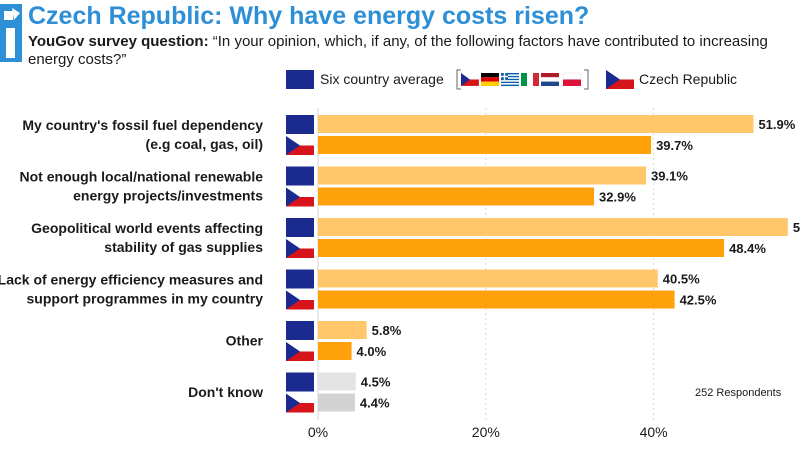 Image resolution: width=800 pixels, height=450 pixels. Describe the element at coordinates (698, 300) in the screenshot. I see `value-label-country: 42.5%` at that location.